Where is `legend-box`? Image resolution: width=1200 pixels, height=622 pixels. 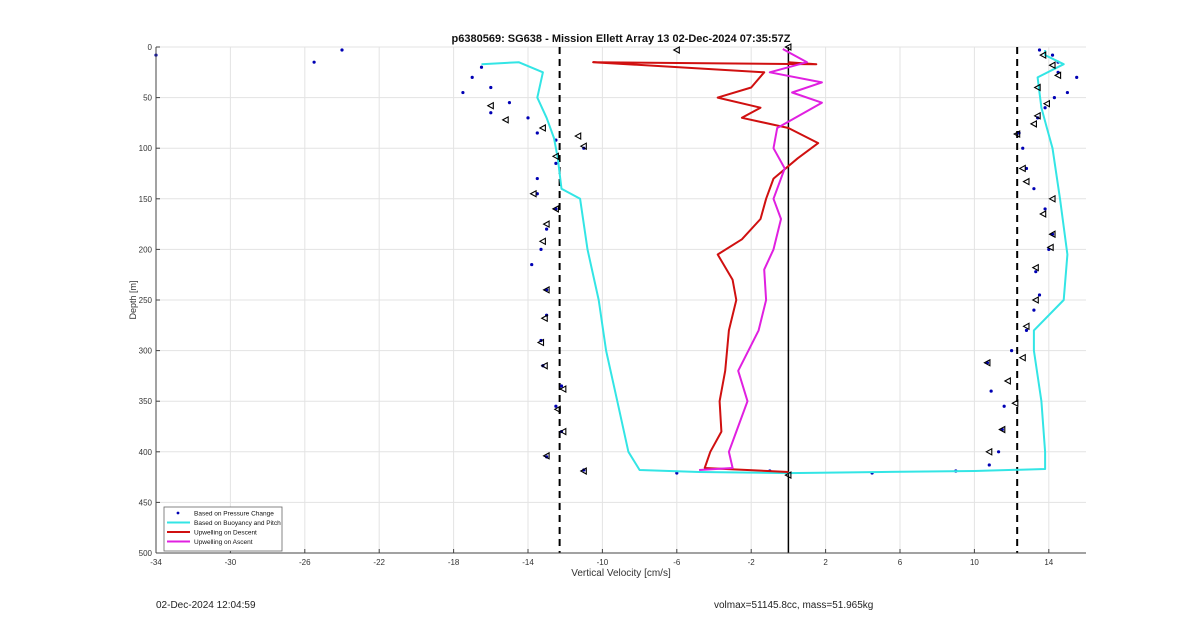 legend-box is located at coordinates (223, 529).